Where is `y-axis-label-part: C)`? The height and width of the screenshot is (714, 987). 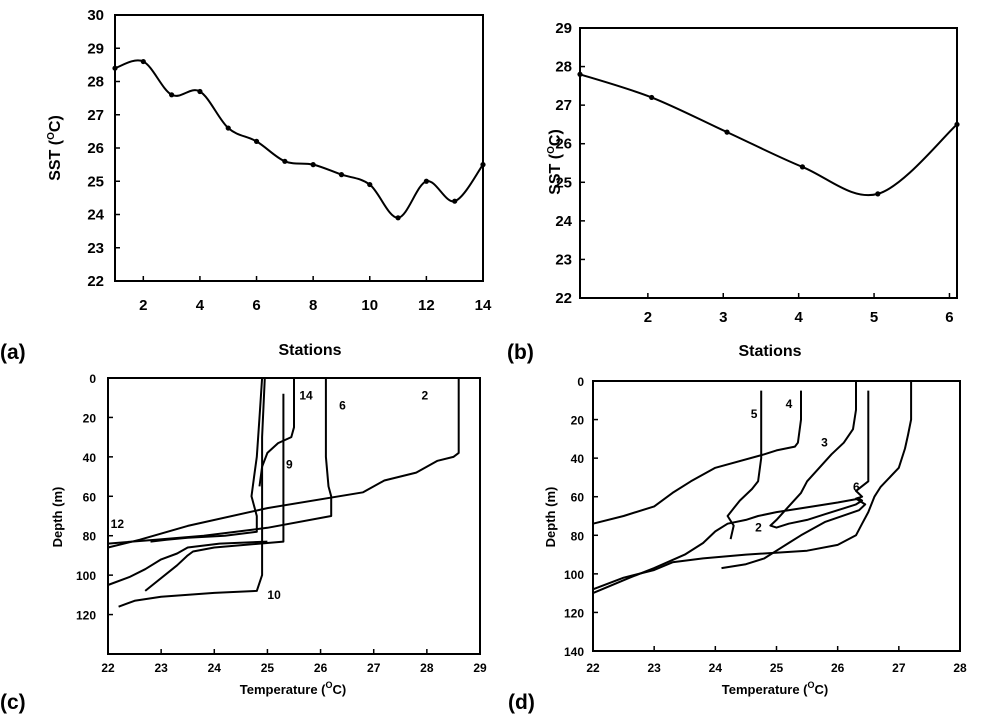 y-axis-label-part: C) is located at coordinates (555, 137).